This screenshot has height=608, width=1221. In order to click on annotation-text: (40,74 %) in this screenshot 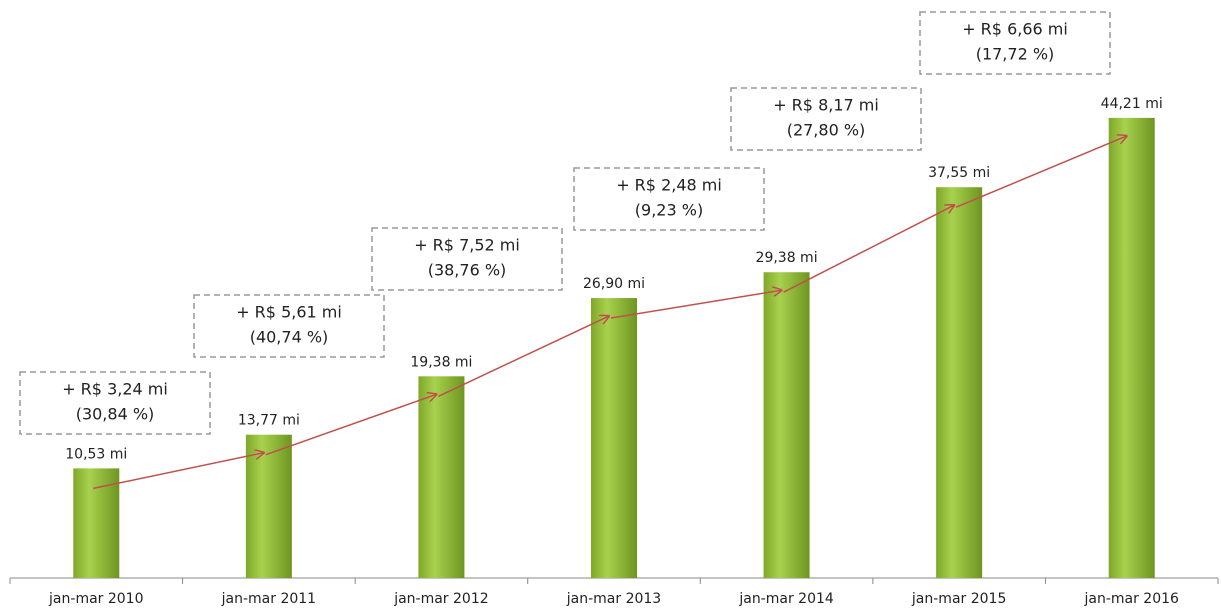, I will do `click(289, 337)`.